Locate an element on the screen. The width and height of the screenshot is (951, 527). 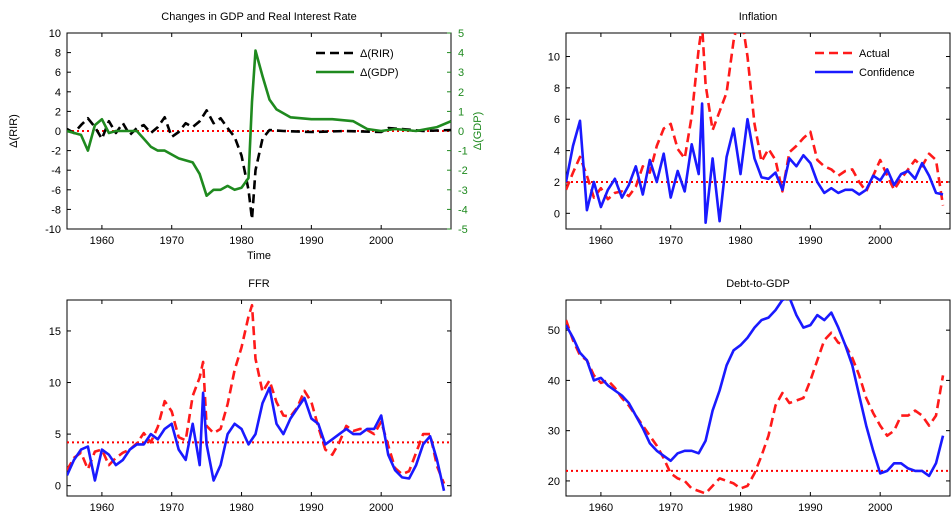
chart-title: Changes in GDP and Real Interest Rate is located at coordinates (258, 17).